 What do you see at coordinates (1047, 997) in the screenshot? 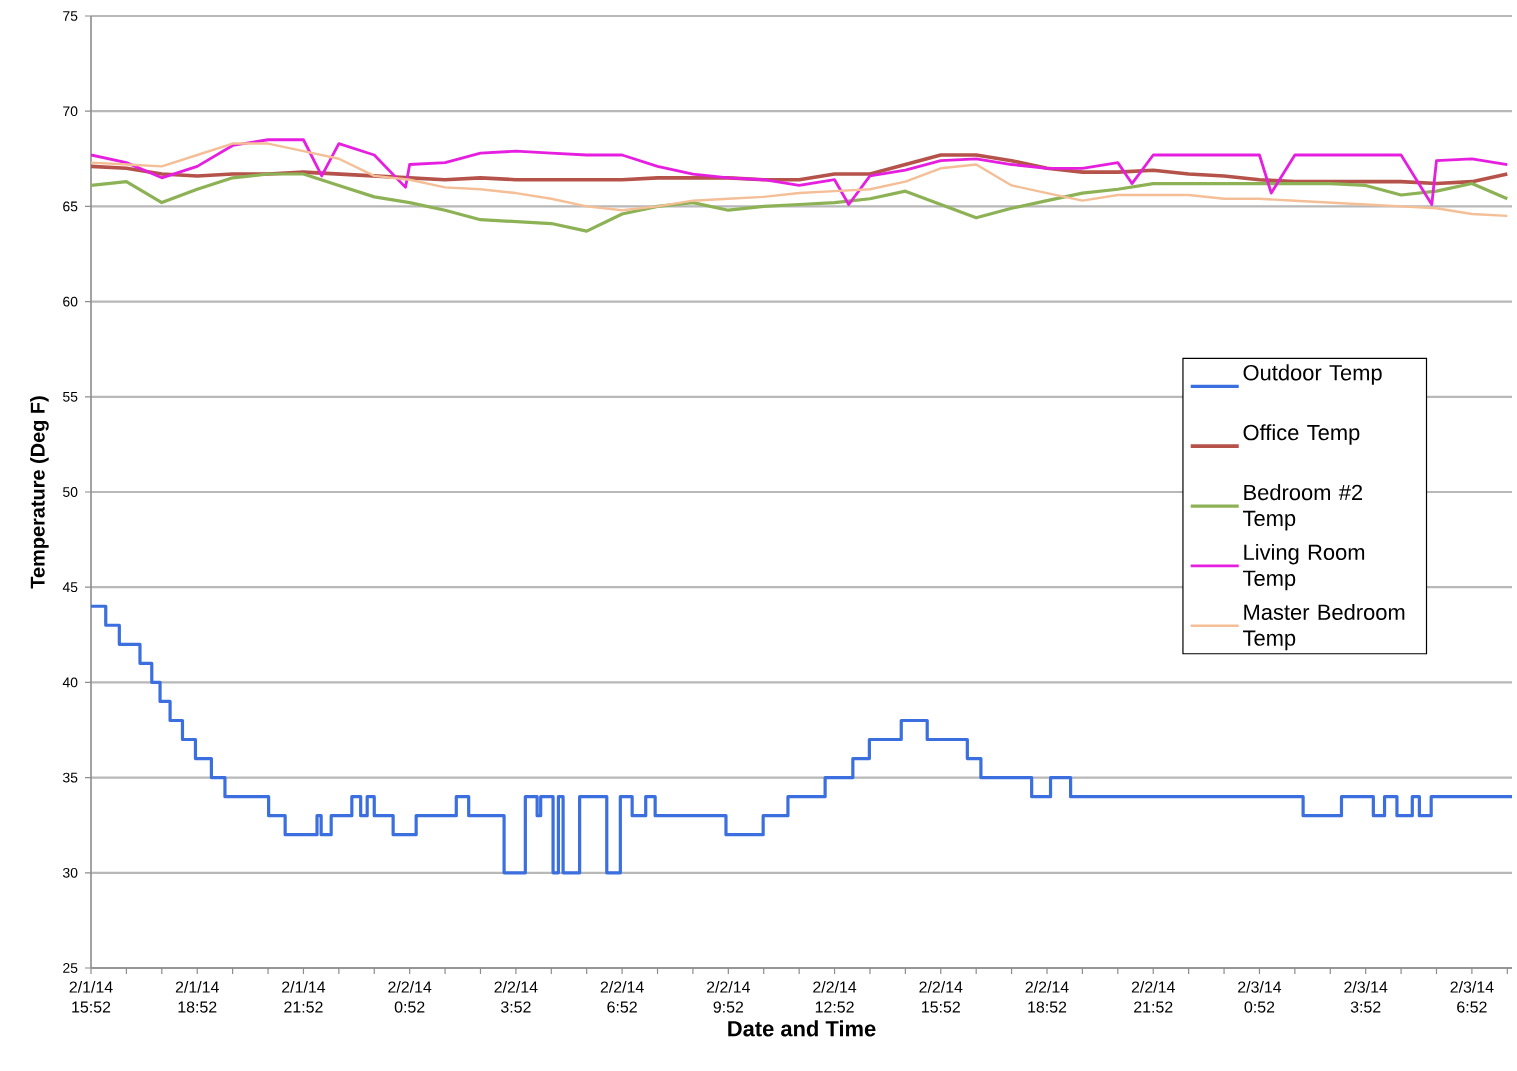
I see `x-tick-label: 2/2/14 18:52` at bounding box center [1047, 997].